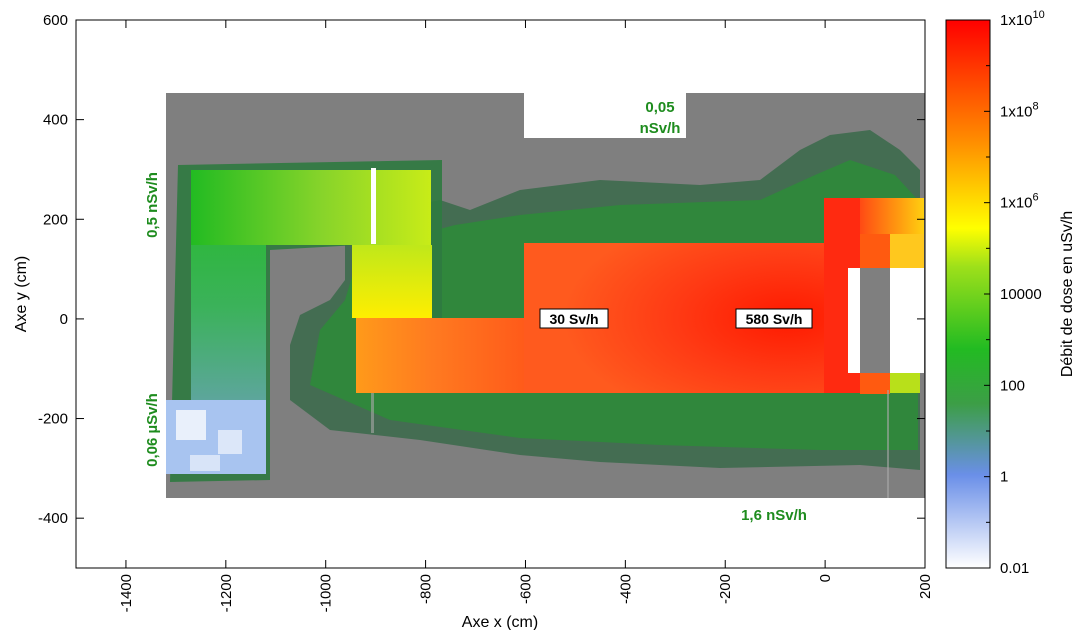 Image resolution: width=1080 pixels, height=630 pixels. I want to click on top-arm, so click(311, 207).